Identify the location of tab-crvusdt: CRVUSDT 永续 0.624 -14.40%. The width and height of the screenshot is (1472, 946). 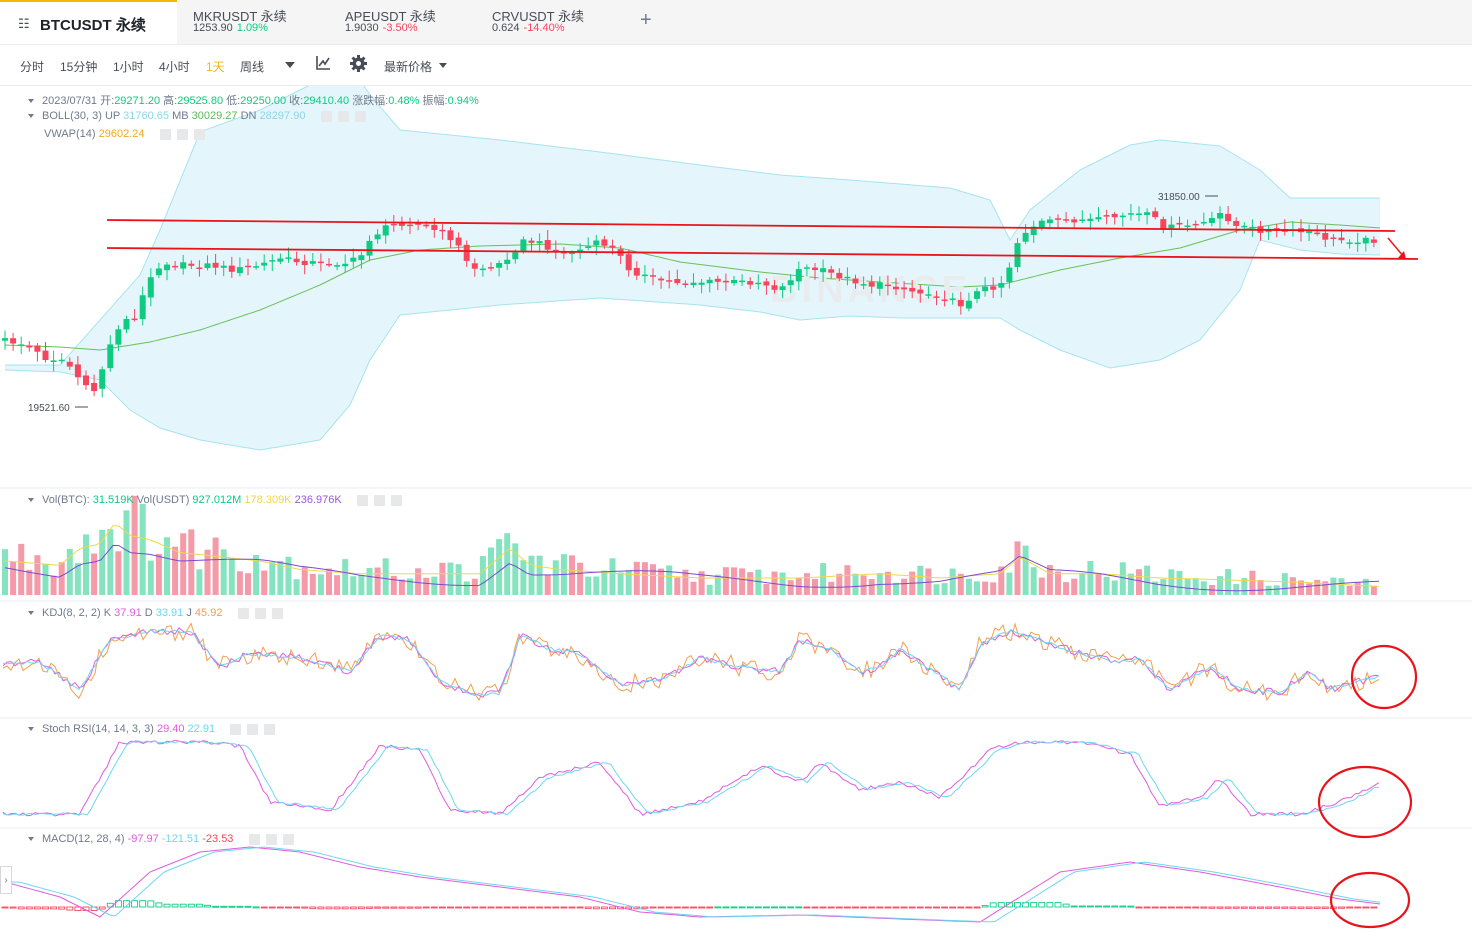
(562, 22).